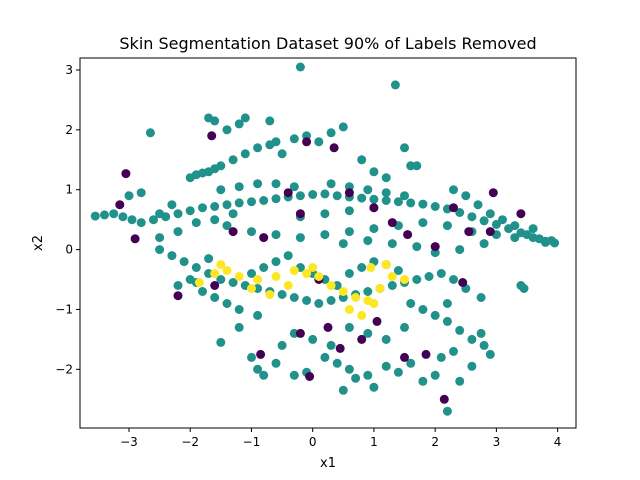  I want to click on y-tick-label: 2, so click(69, 130).